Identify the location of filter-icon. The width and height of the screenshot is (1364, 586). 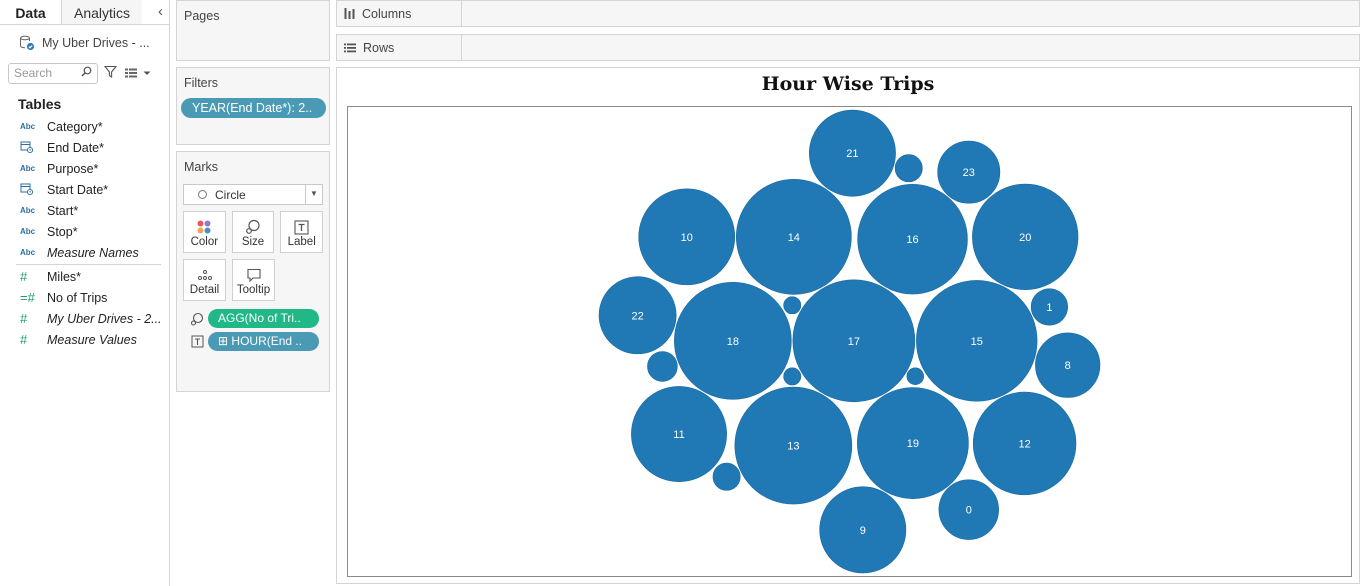
(110, 73).